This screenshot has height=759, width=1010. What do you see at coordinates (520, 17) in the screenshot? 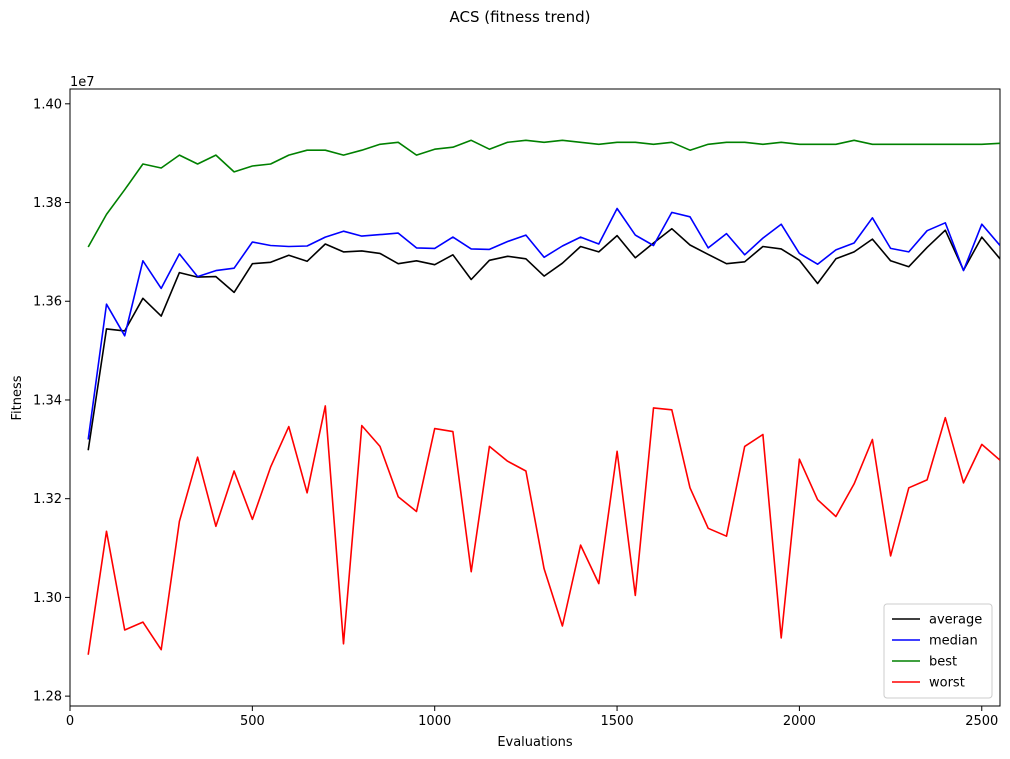
I see `chart-title: ACS (fitness trend)` at bounding box center [520, 17].